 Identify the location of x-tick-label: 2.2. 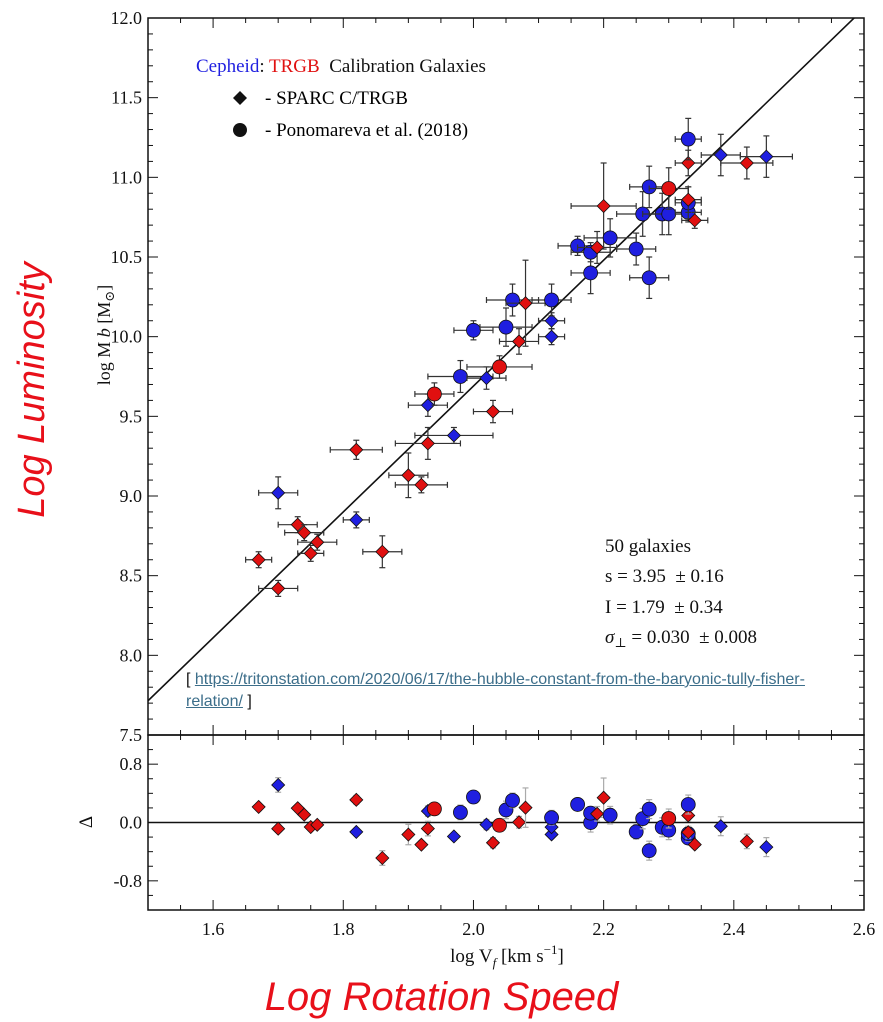
(603, 929).